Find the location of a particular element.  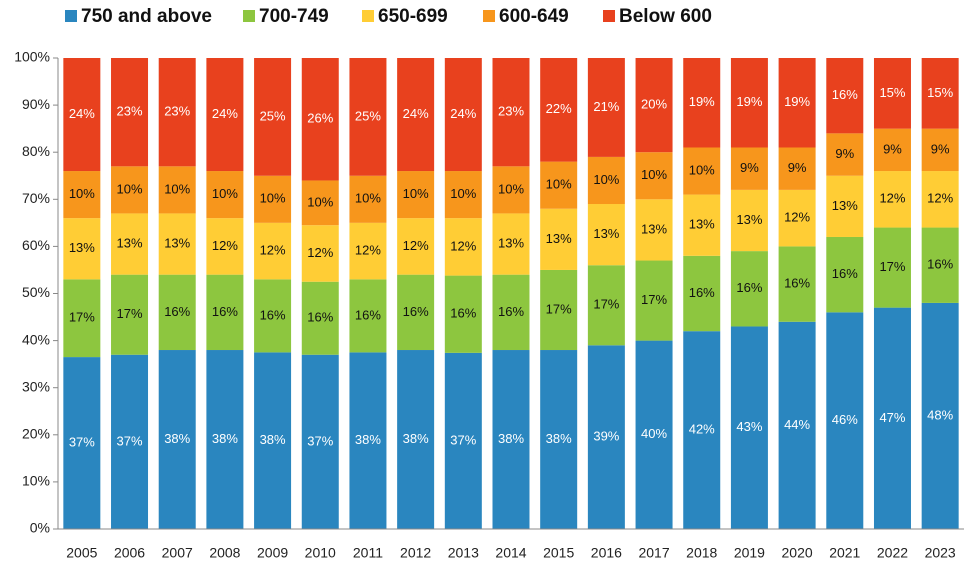

x-tick-label: 2019 is located at coordinates (749, 553).